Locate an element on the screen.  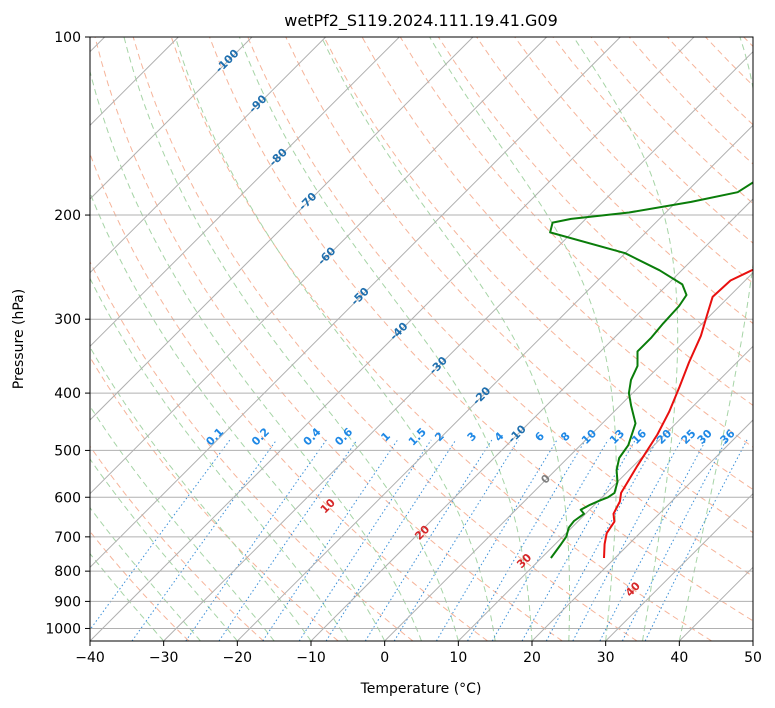
y-tick-label: 300 is located at coordinates (67, 320).